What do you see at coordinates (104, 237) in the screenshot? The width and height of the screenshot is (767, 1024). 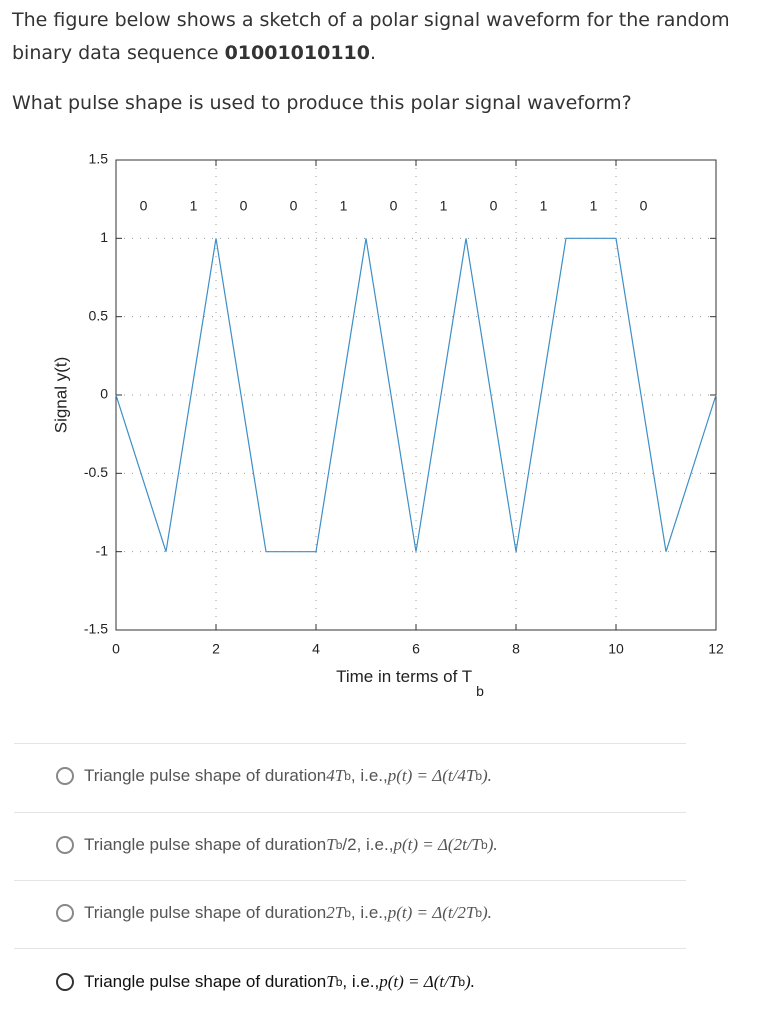 I see `y-tick-label: 1` at bounding box center [104, 237].